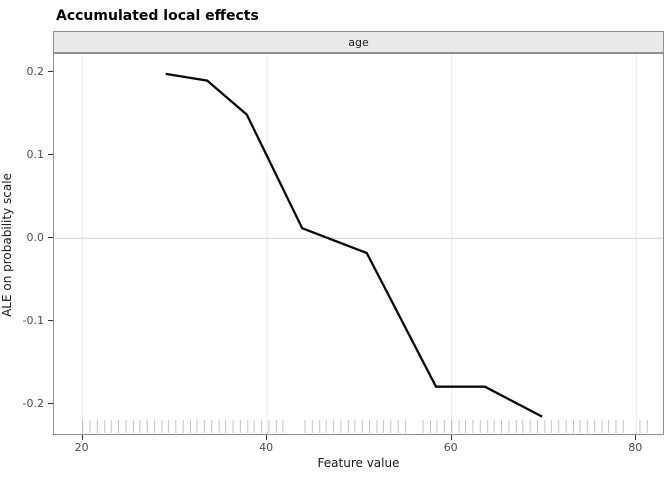  Describe the element at coordinates (358, 463) in the screenshot. I see `x-axis-title: Feature value` at that location.